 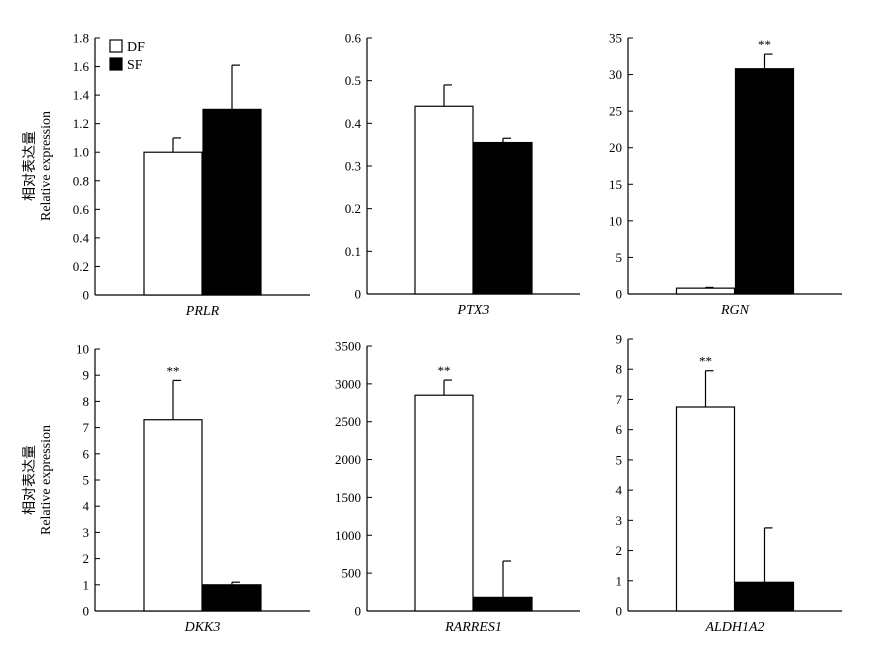 I want to click on y-tick-label: 3000, so click(x=348, y=383).